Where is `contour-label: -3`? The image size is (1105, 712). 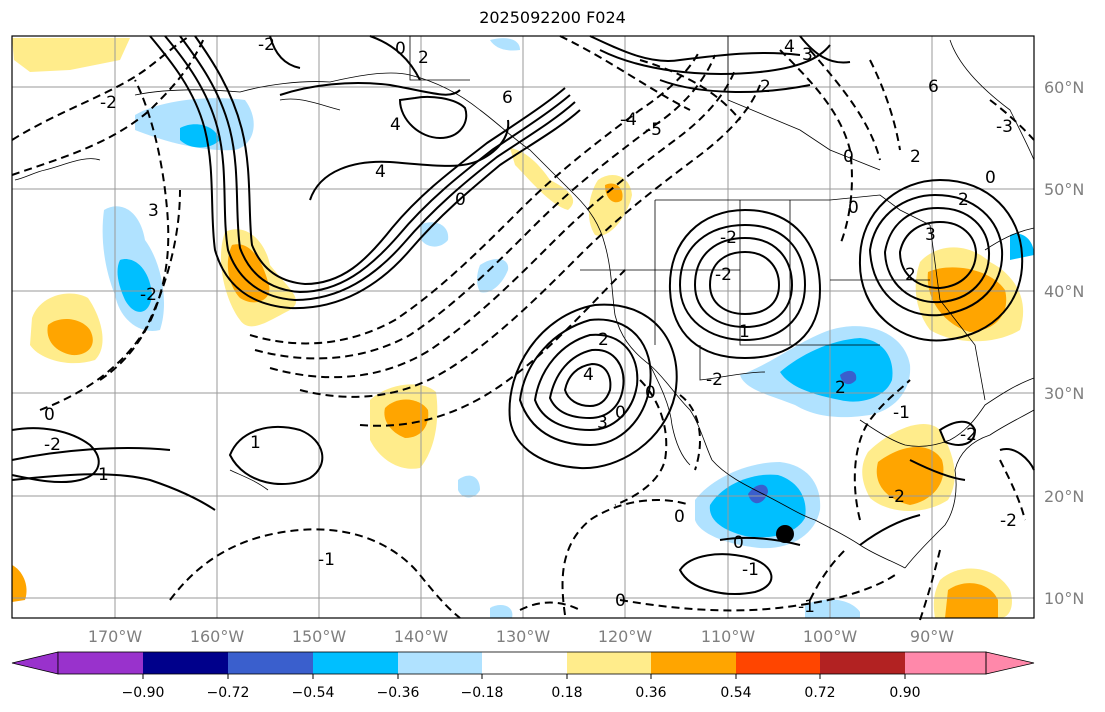
contour-label: -3 is located at coordinates (1004, 127).